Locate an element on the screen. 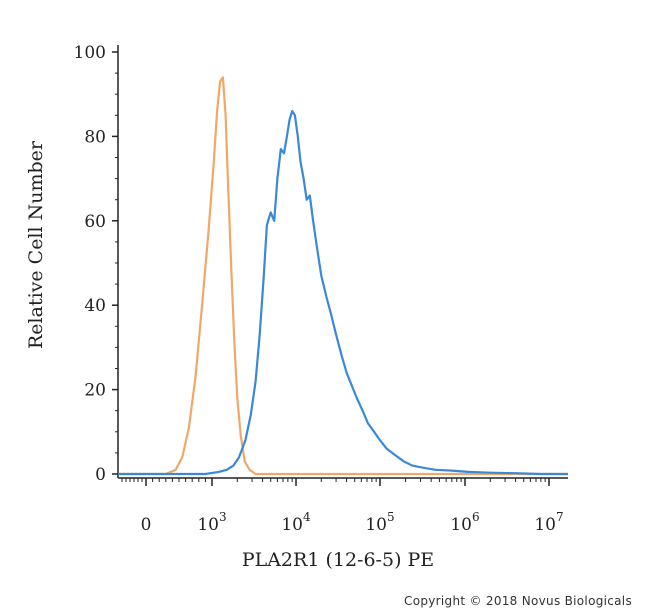  y-ticks: 0 20 40 60 80 100 is located at coordinates (96, 264).